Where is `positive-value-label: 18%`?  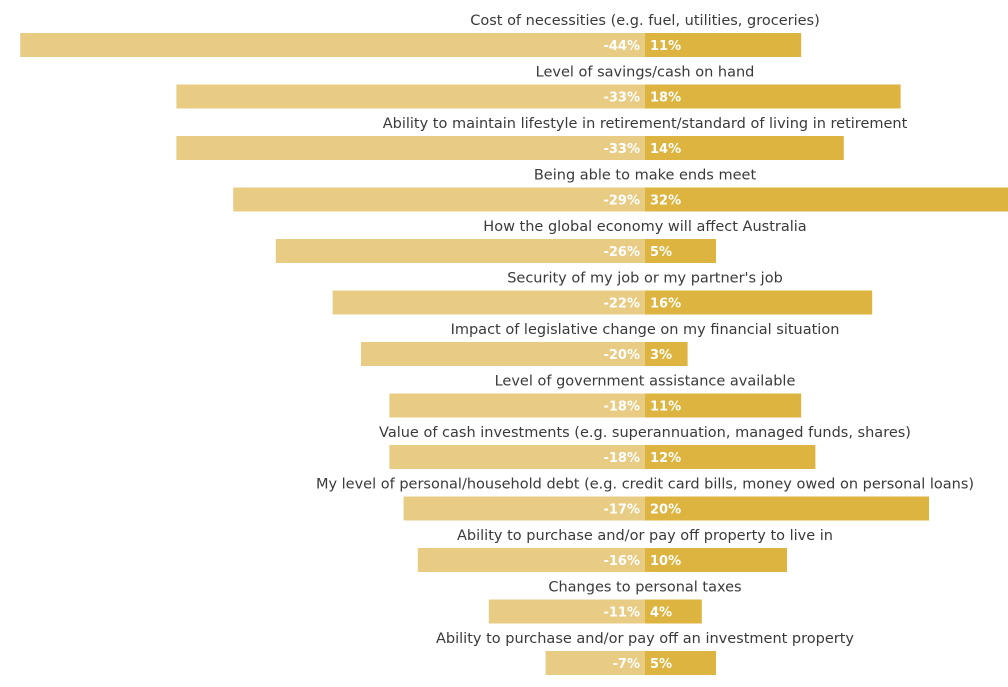 positive-value-label: 18% is located at coordinates (665, 98).